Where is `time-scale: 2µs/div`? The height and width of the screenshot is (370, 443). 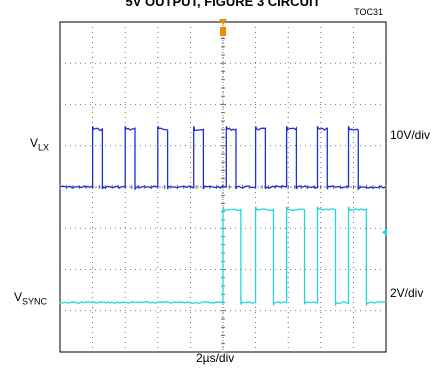
time-scale: 2µs/div is located at coordinates (215, 358).